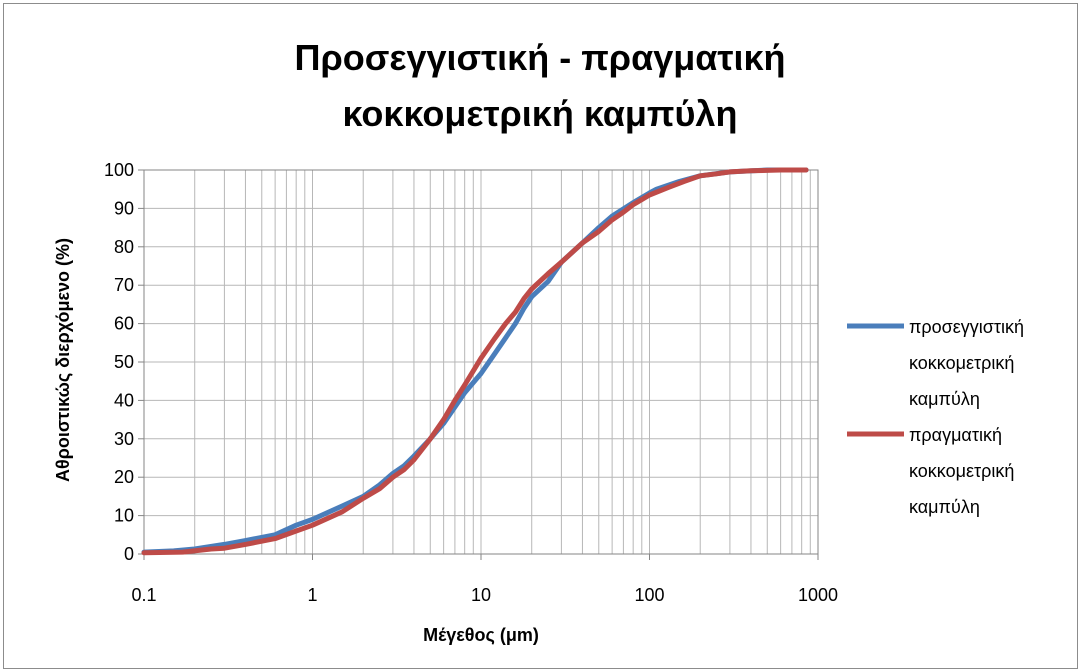  I want to click on y-tick-label: 10, so click(124, 516).